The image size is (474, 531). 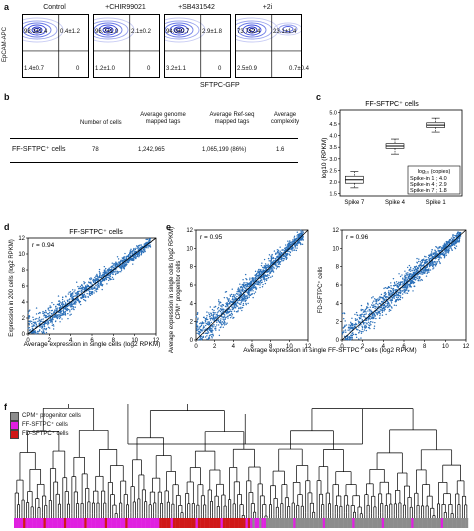 What do you see at coordinates (21, 239) in the screenshot?
I see `scatter-ytick-label: 12` at bounding box center [21, 239].